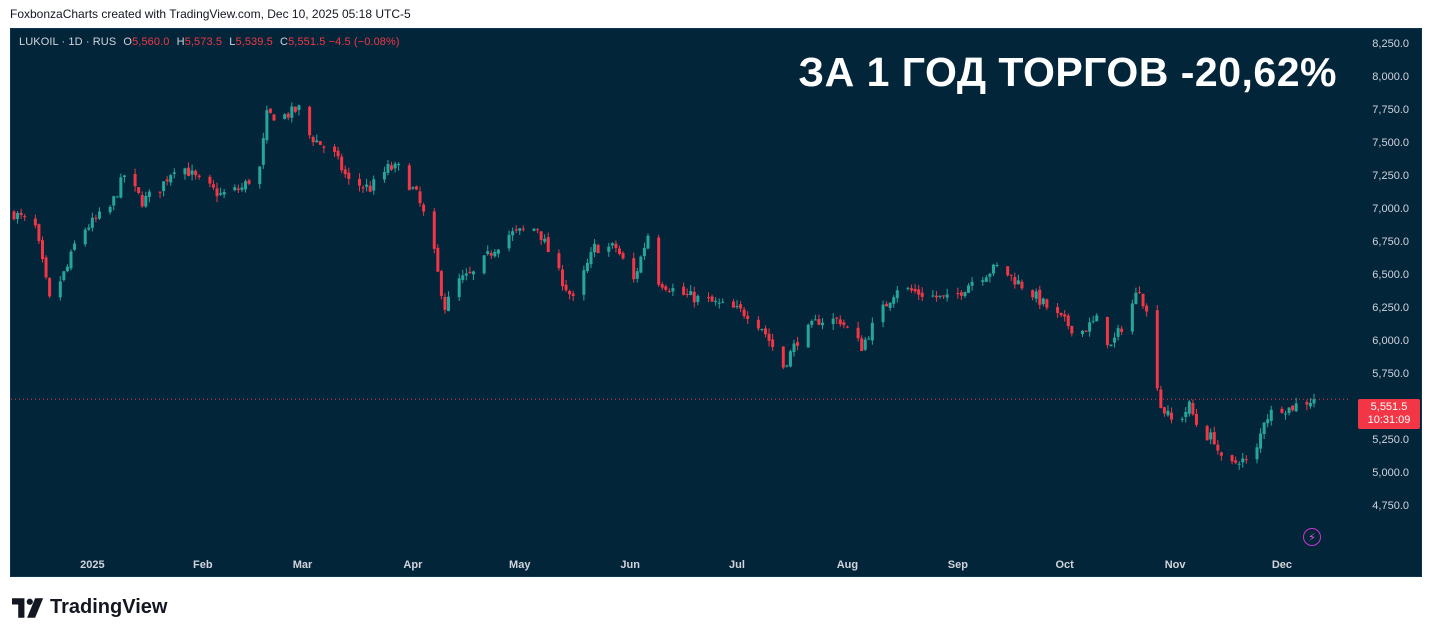  What do you see at coordinates (180, 42) in the screenshot?
I see `high-label: H` at bounding box center [180, 42].